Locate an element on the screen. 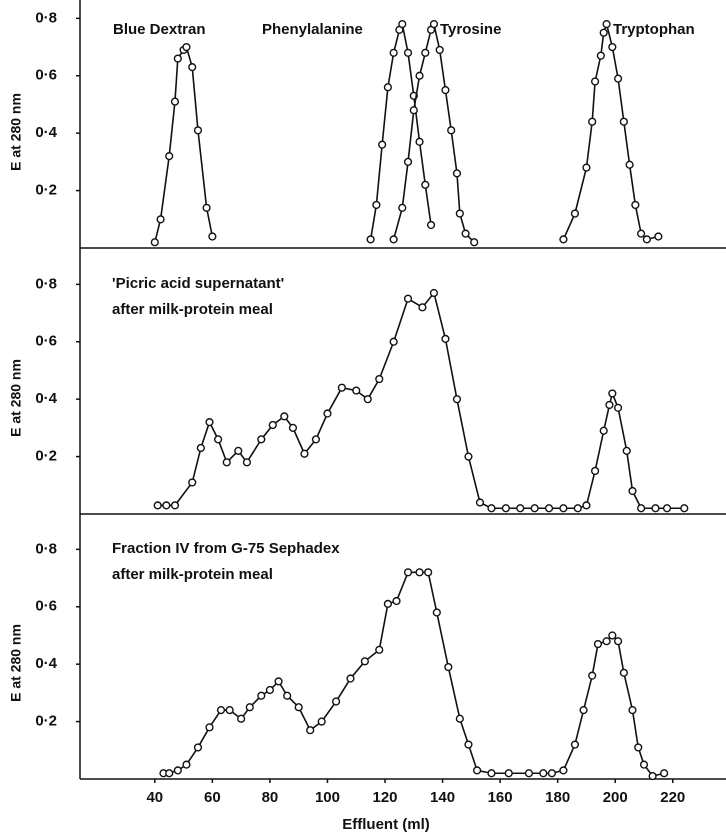  x-tick-label: 100 is located at coordinates (327, 797).